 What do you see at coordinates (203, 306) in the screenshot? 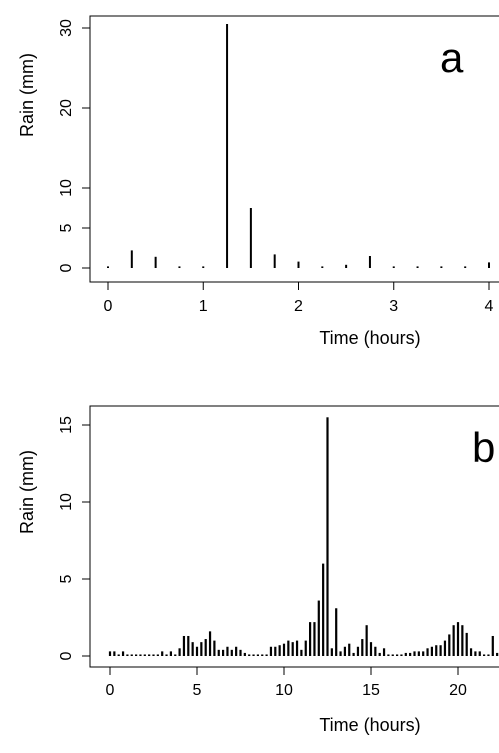
I see `chart-a-x-tick-label: 1` at bounding box center [203, 306].